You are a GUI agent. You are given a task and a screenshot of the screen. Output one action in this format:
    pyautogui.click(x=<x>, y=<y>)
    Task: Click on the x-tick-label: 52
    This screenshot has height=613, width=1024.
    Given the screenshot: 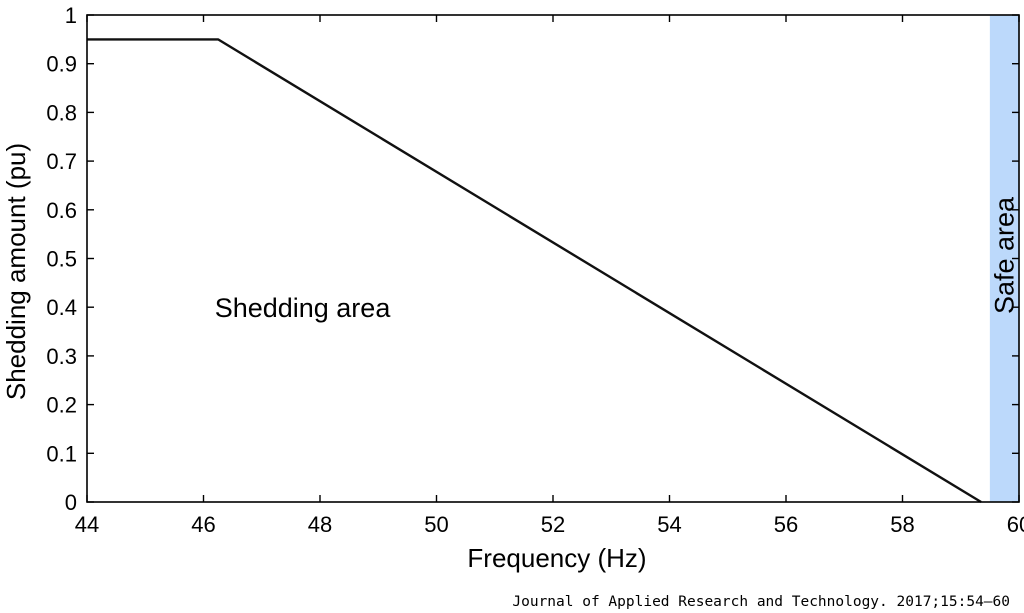 What is the action you would take?
    pyautogui.click(x=553, y=524)
    